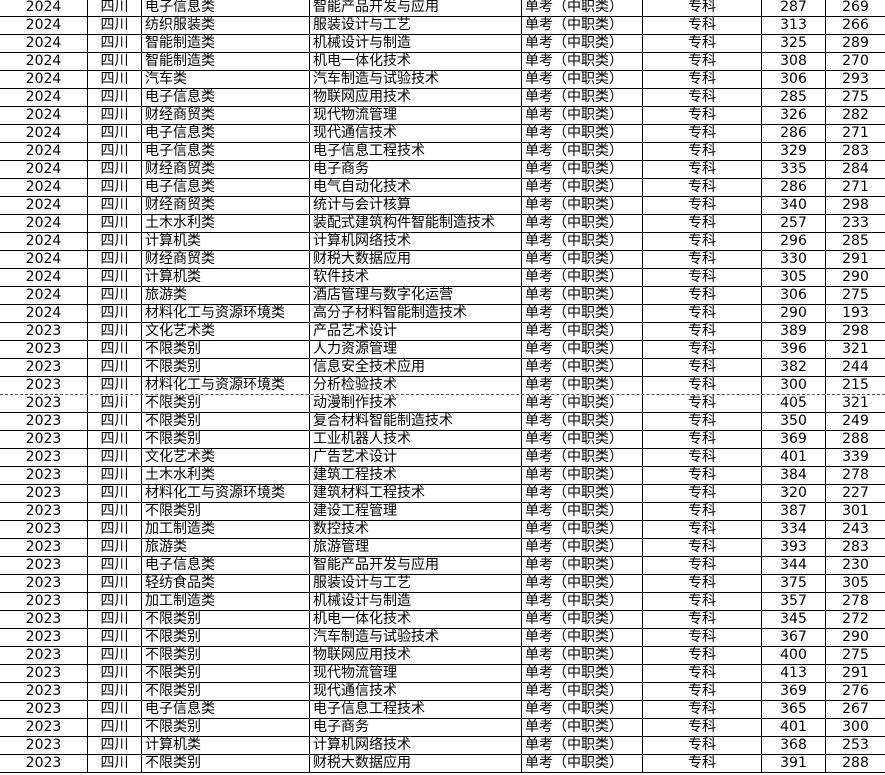 The image size is (885, 775). Describe the element at coordinates (855, 259) in the screenshot. I see `score-low-cell: 291` at that location.